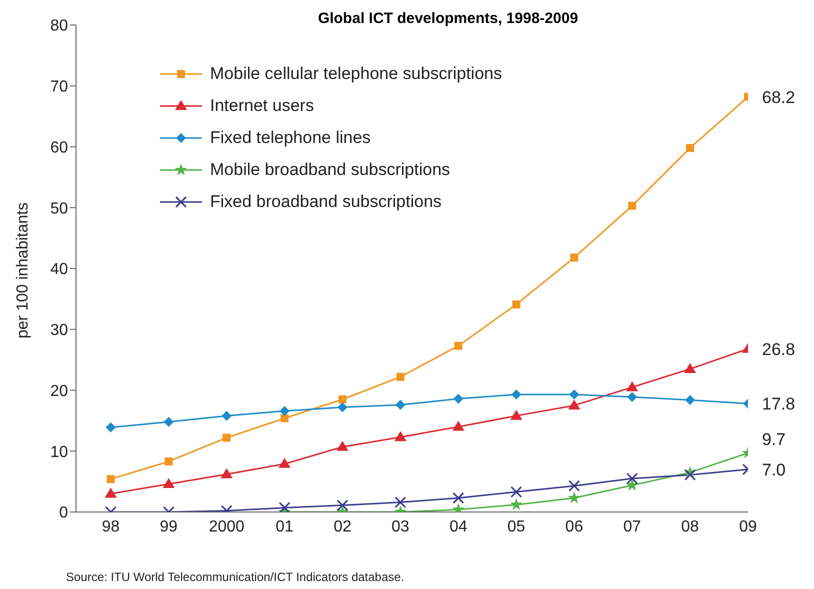  I want to click on annotation: 26.8, so click(779, 349).